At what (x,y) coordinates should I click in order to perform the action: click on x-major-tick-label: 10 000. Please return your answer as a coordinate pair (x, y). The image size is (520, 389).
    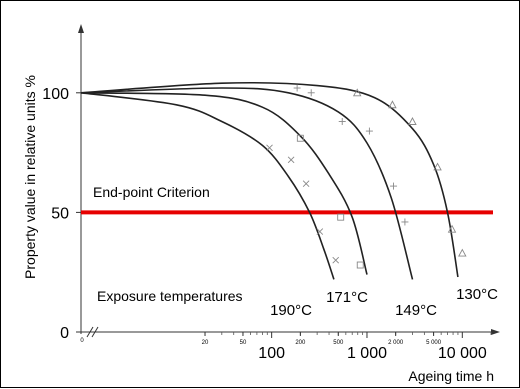
    Looking at the image, I should click on (462, 353).